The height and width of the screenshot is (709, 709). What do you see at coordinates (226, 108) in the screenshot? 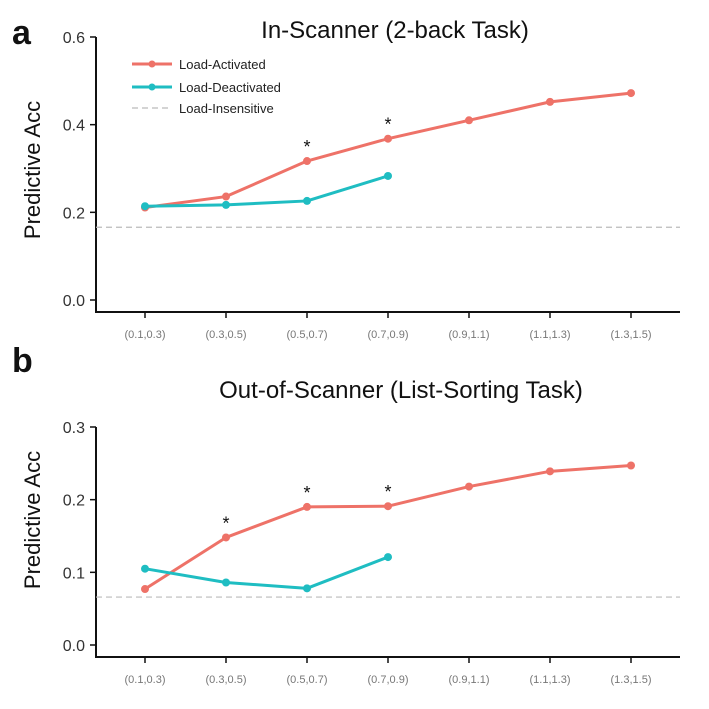
I see `legend-label-load-insensitive: Load-Insensitive` at bounding box center [226, 108].